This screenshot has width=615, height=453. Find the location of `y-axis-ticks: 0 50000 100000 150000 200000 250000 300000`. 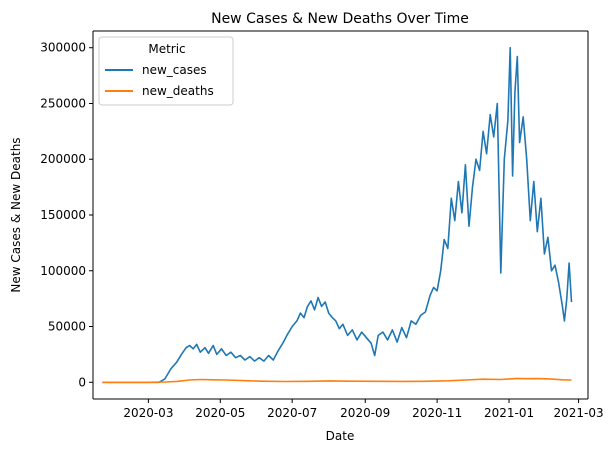

y-axis-ticks: 0 50000 100000 150000 200000 250000 300000 is located at coordinates (66, 215).